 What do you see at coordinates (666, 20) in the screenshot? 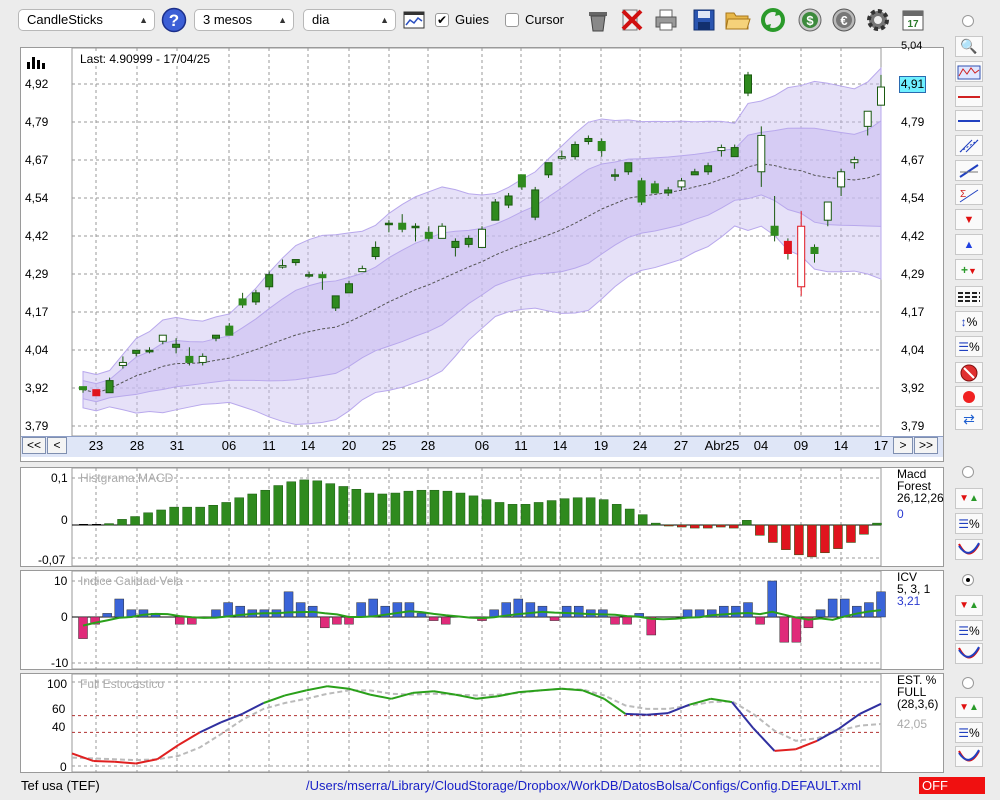
I see `print-button` at bounding box center [666, 20].